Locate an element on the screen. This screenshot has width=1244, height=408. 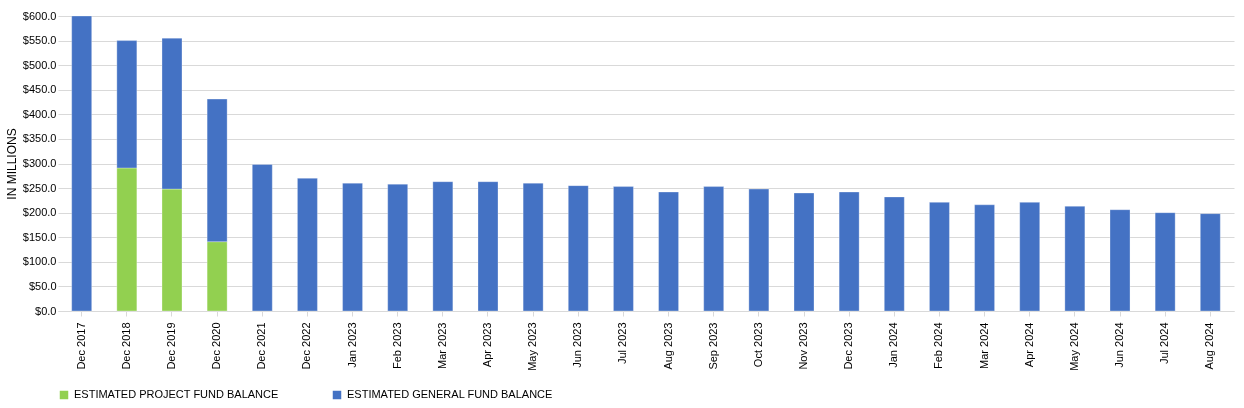
x-tick-label: Sep 2023 is located at coordinates (712, 346).